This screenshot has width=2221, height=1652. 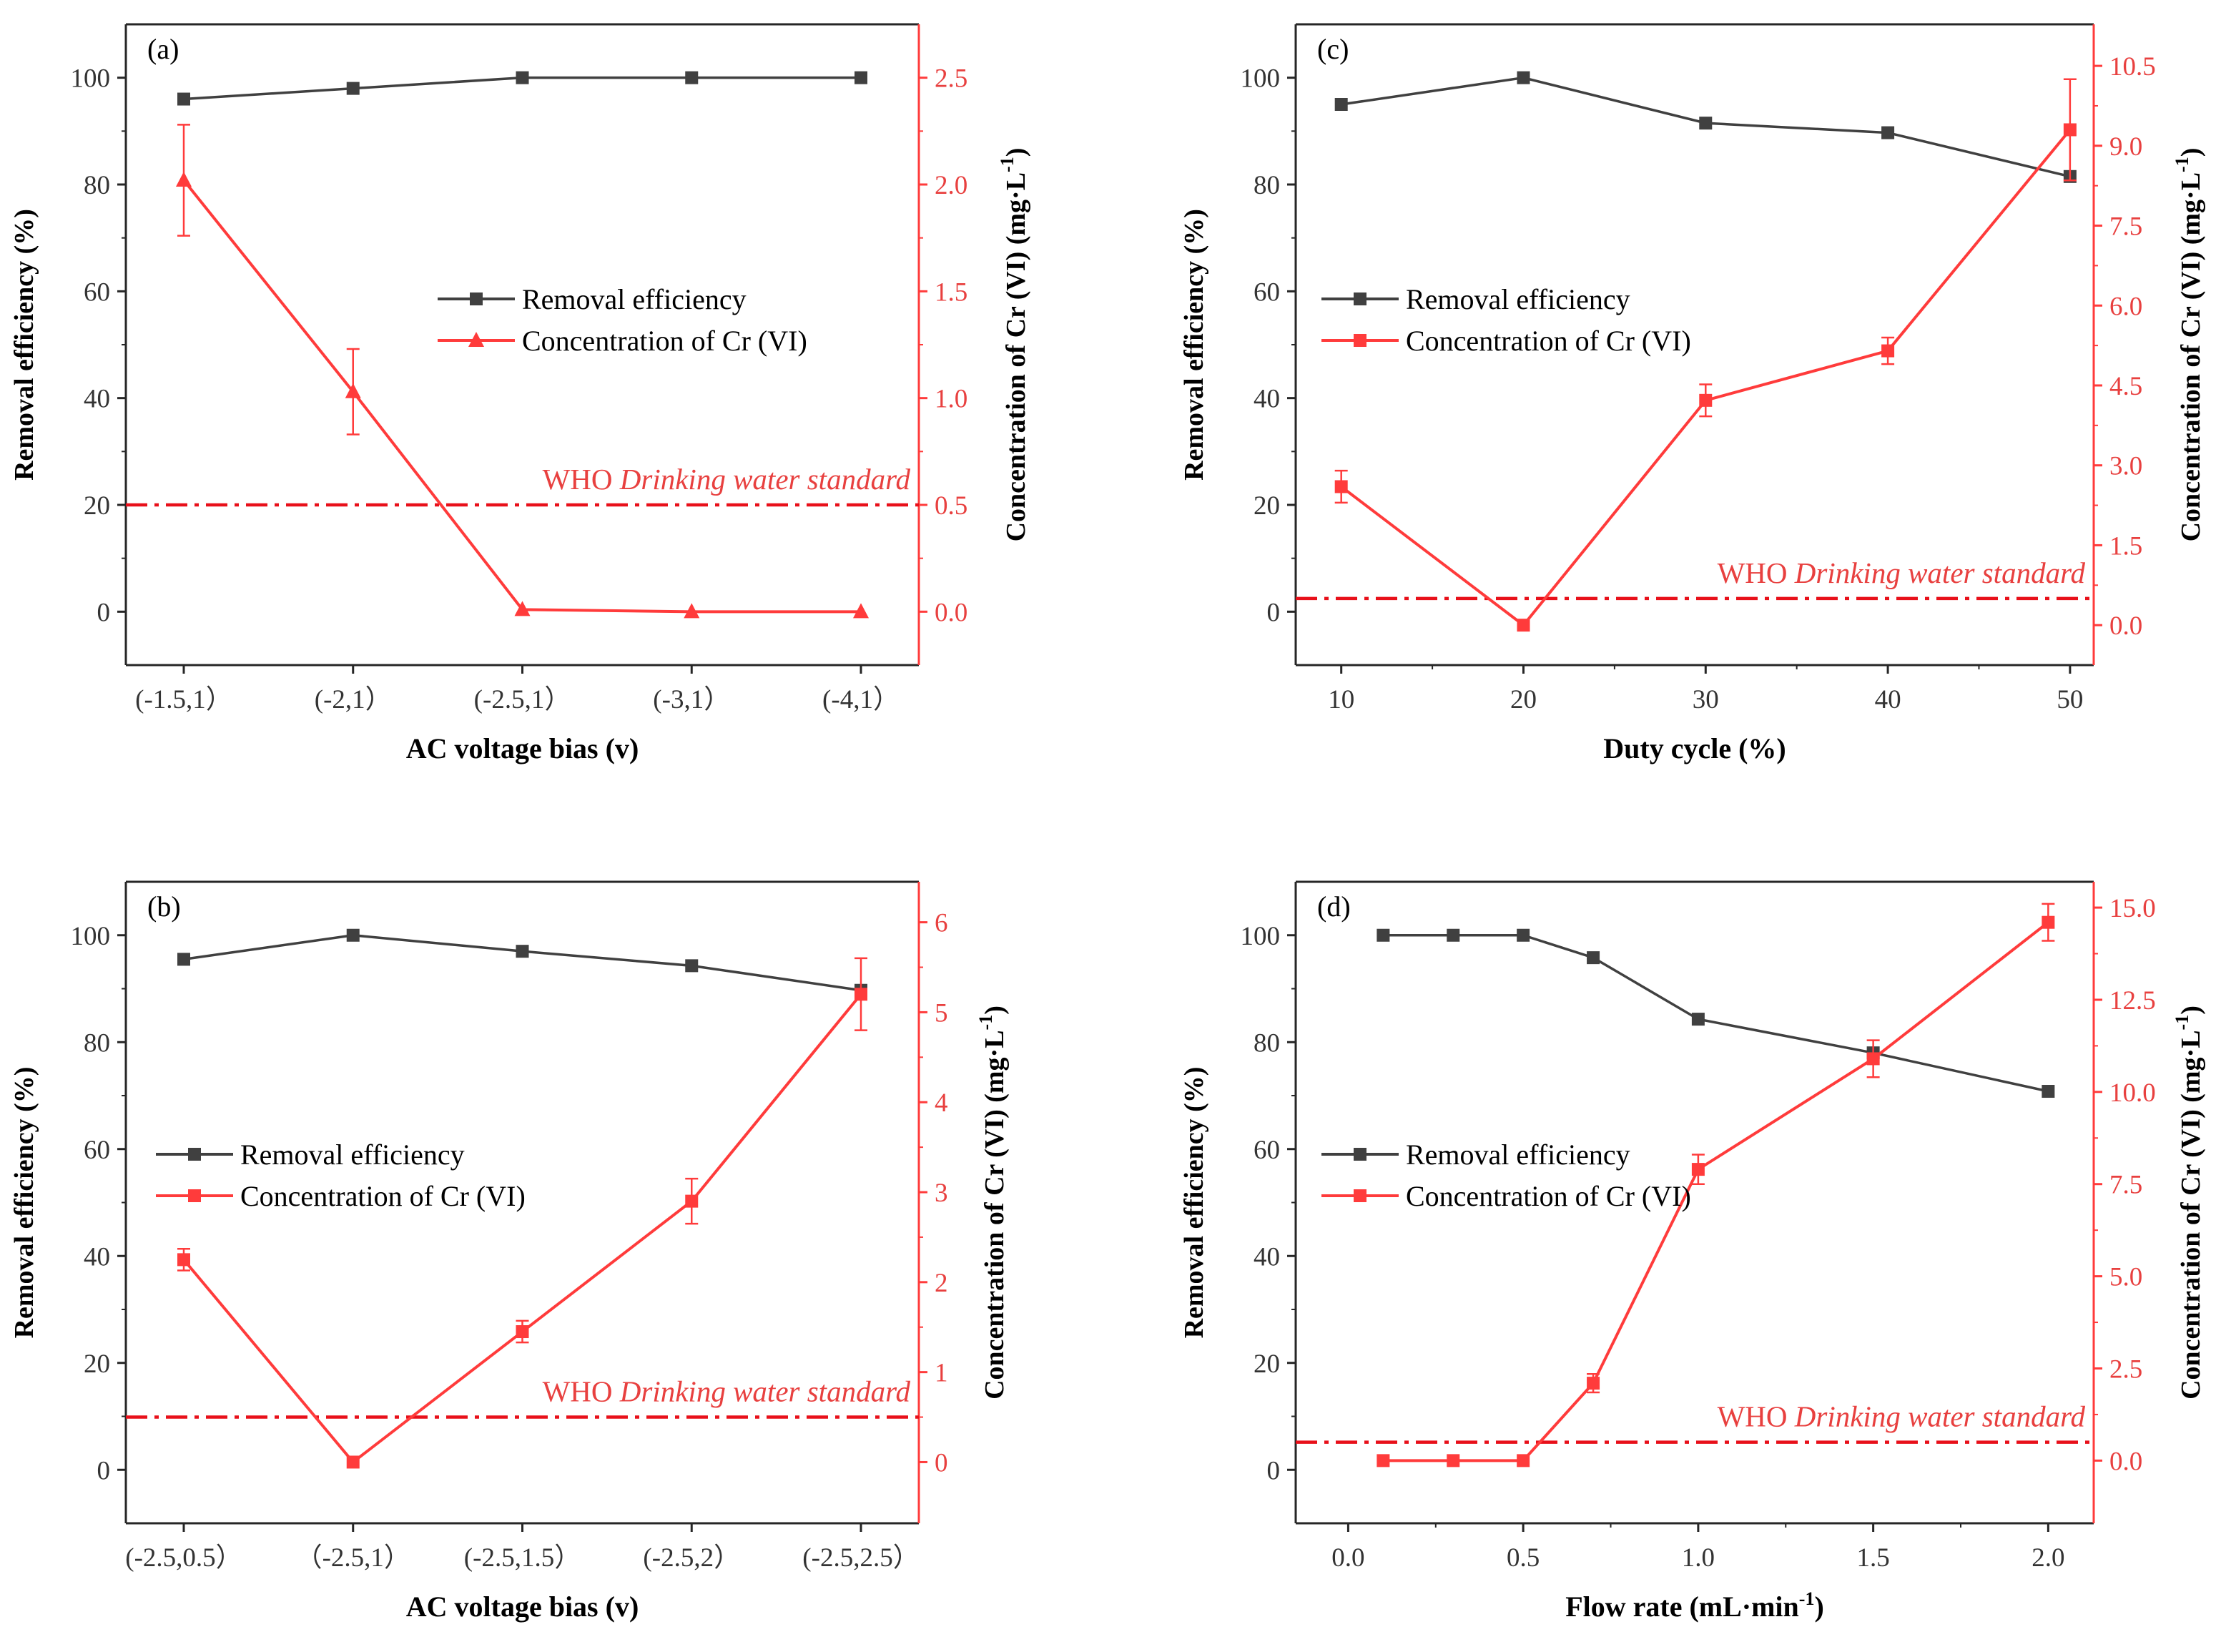 What do you see at coordinates (1334, 907) in the screenshot?
I see `panel-label: (d)` at bounding box center [1334, 907].